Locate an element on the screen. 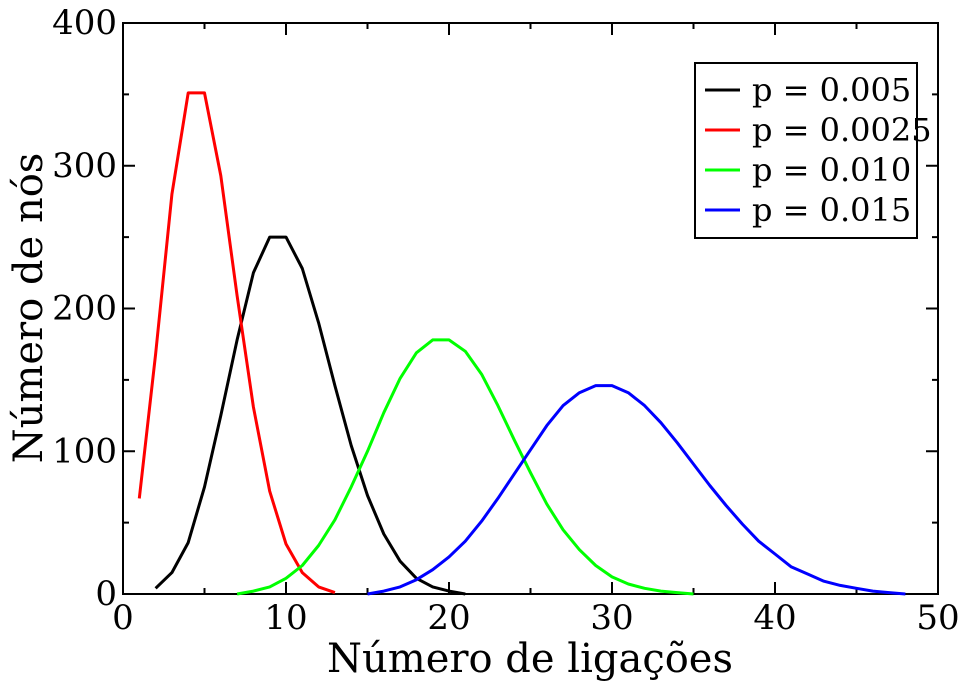 Image resolution: width=965 pixels, height=684 pixels. x-tick-label: 40 is located at coordinates (774, 618).